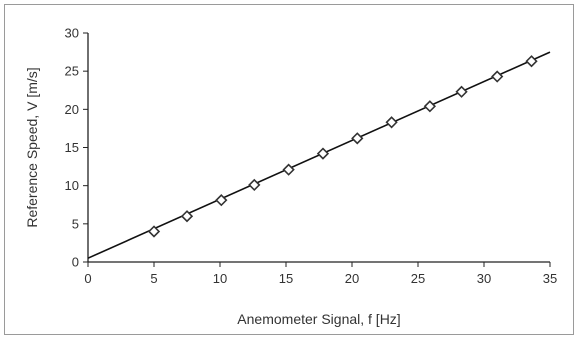 The image size is (578, 339). What do you see at coordinates (87, 278) in the screenshot?
I see `x-tick-label: 0` at bounding box center [87, 278].